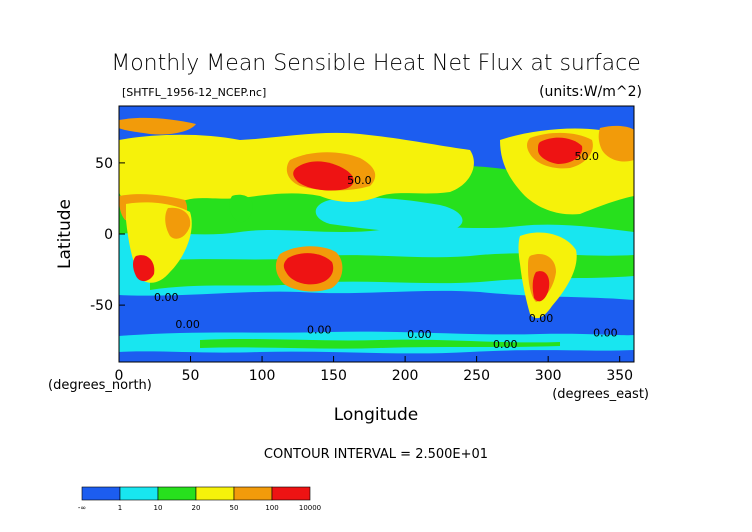  Describe the element at coordinates (262, 376) in the screenshot. I see `x-tick-label: 100` at that location.